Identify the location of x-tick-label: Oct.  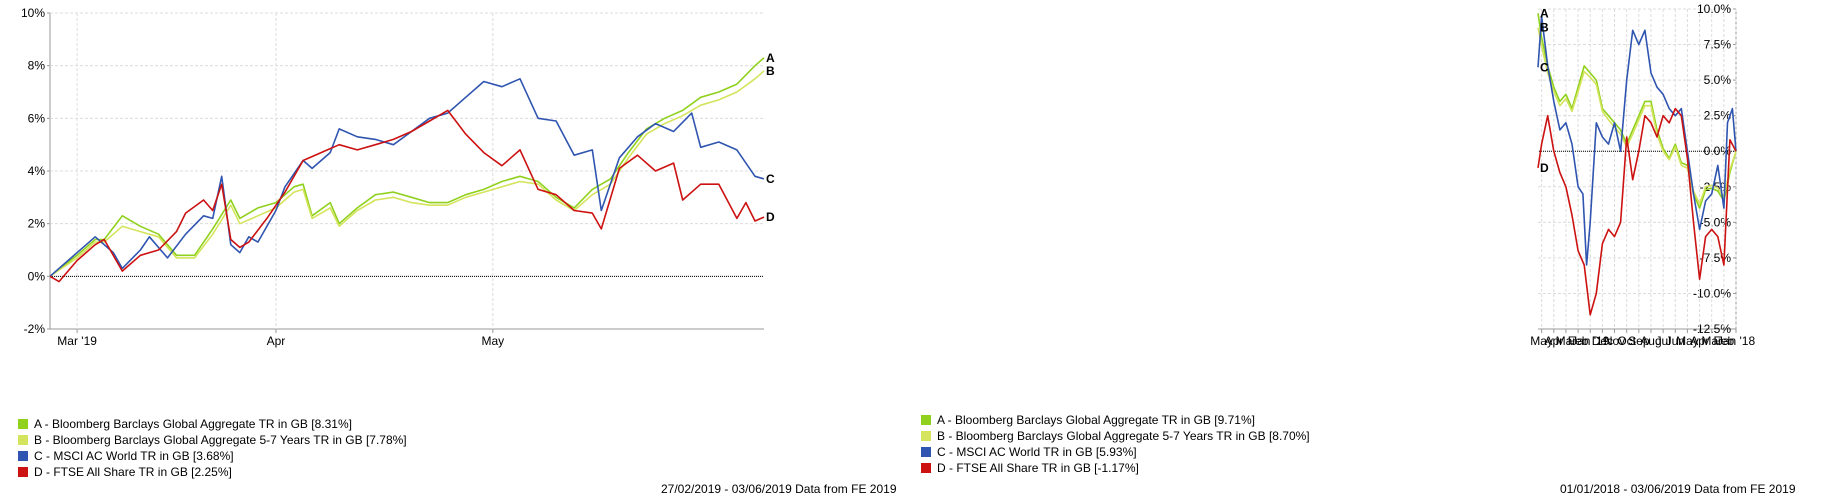
(1626, 341).